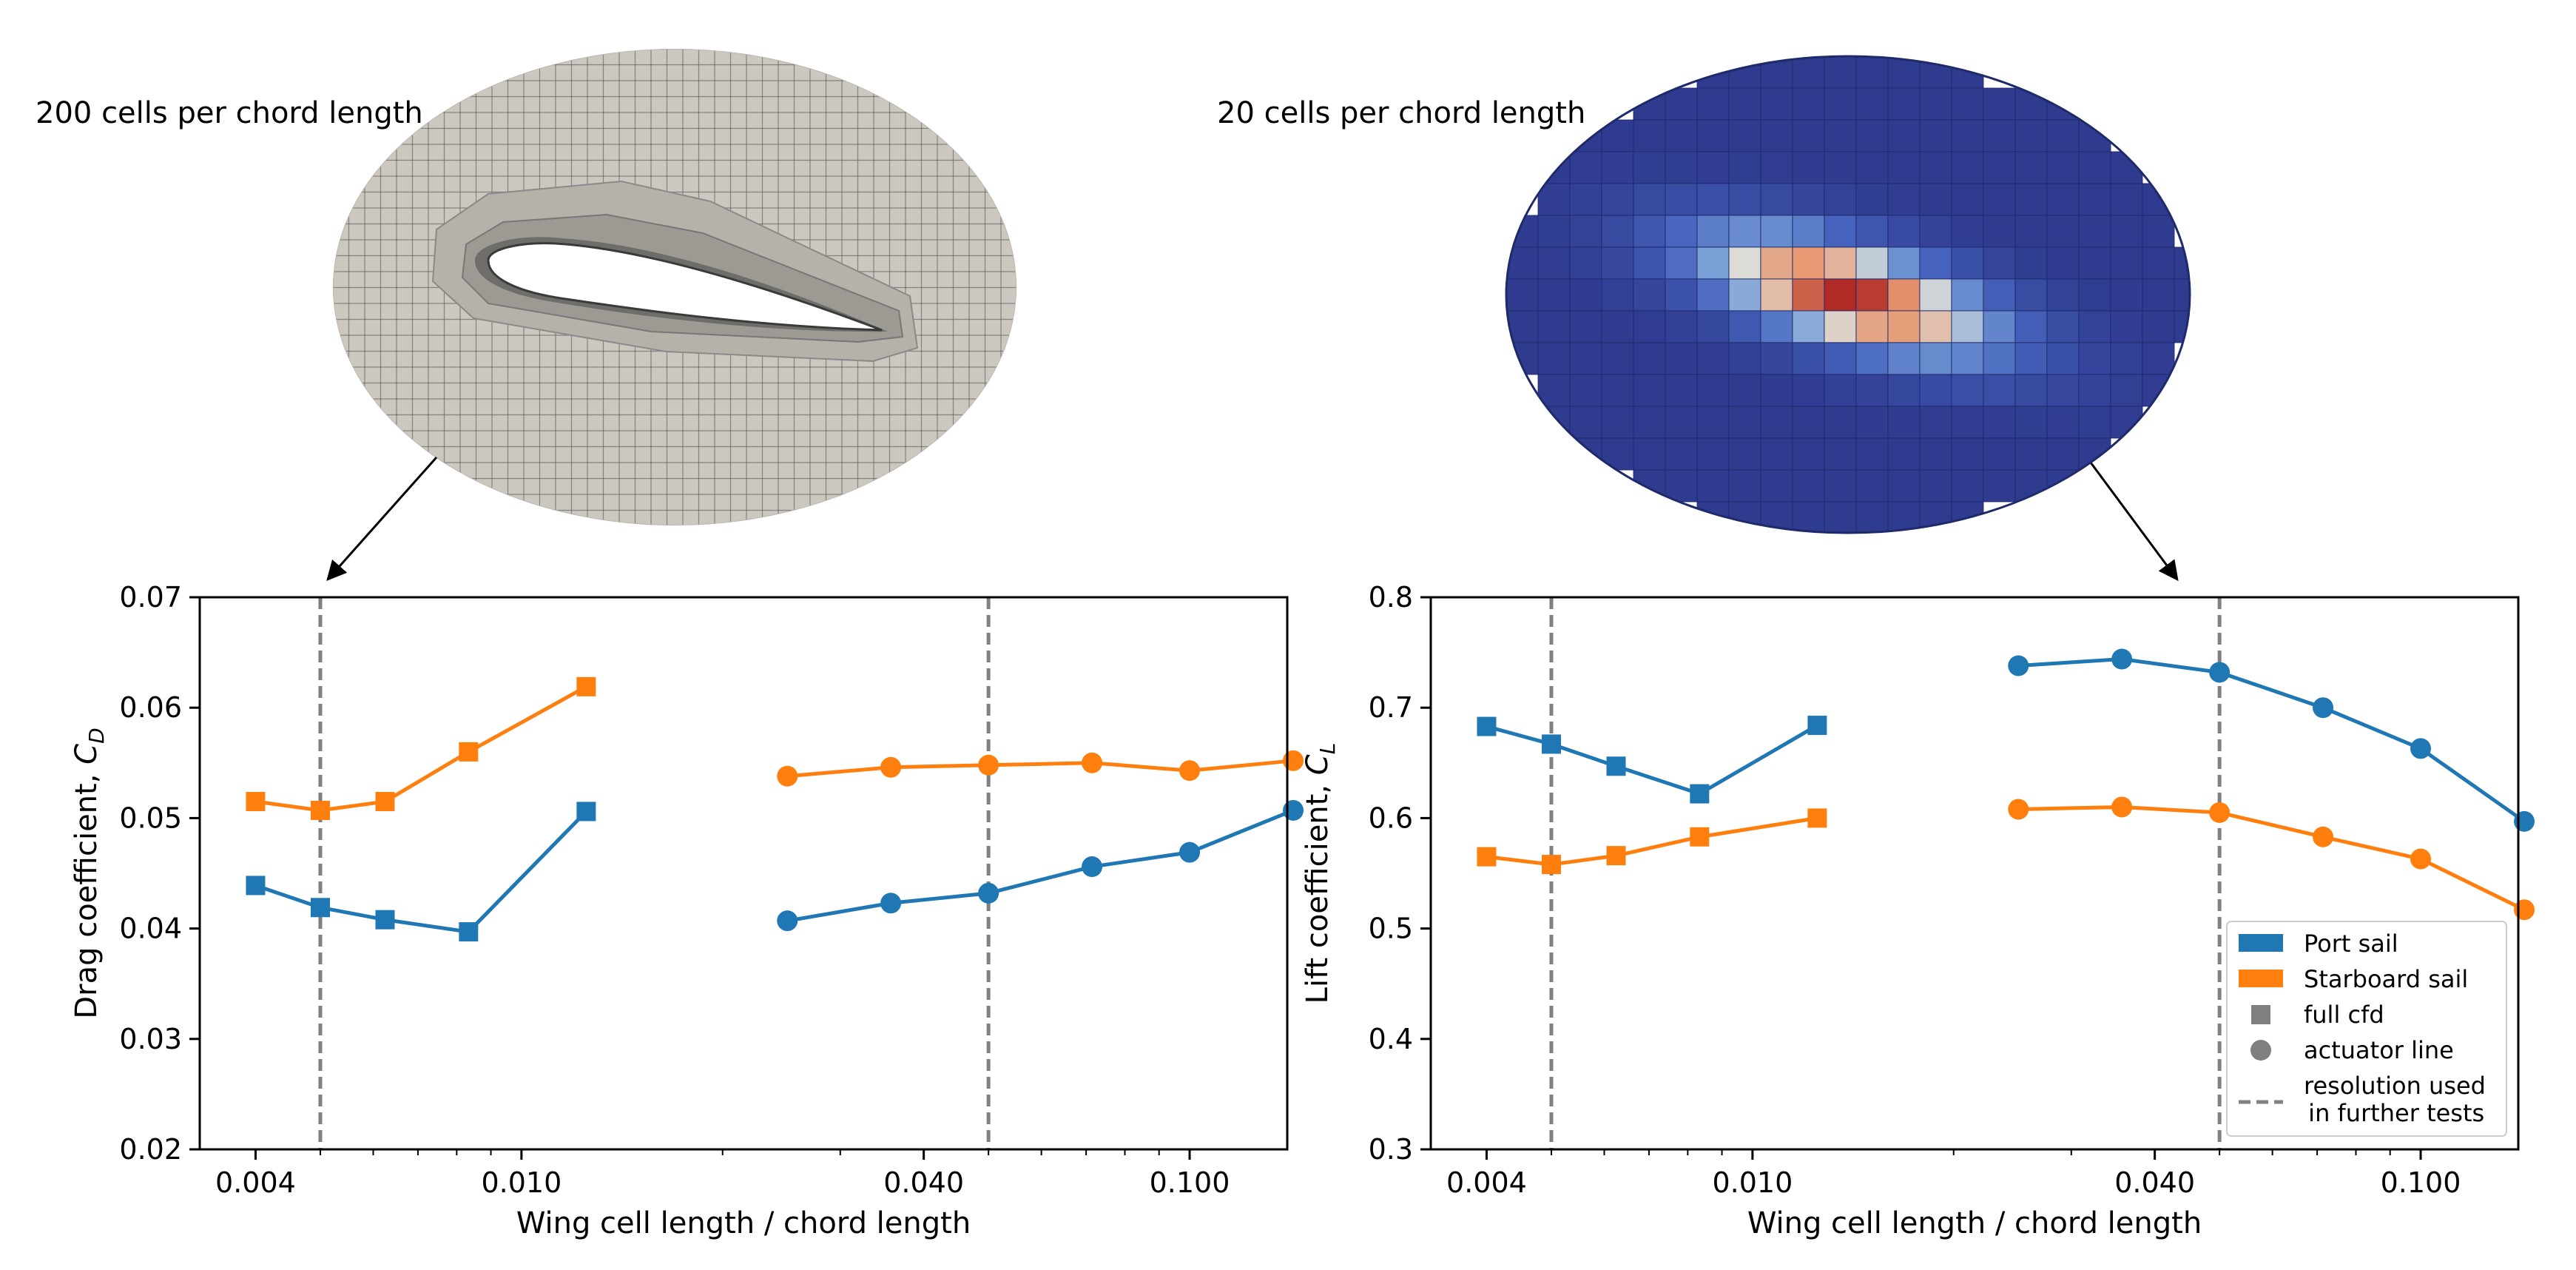 This screenshot has height=1270, width=2576. I want to click on legend-port-sail-swatch, so click(2261, 943).